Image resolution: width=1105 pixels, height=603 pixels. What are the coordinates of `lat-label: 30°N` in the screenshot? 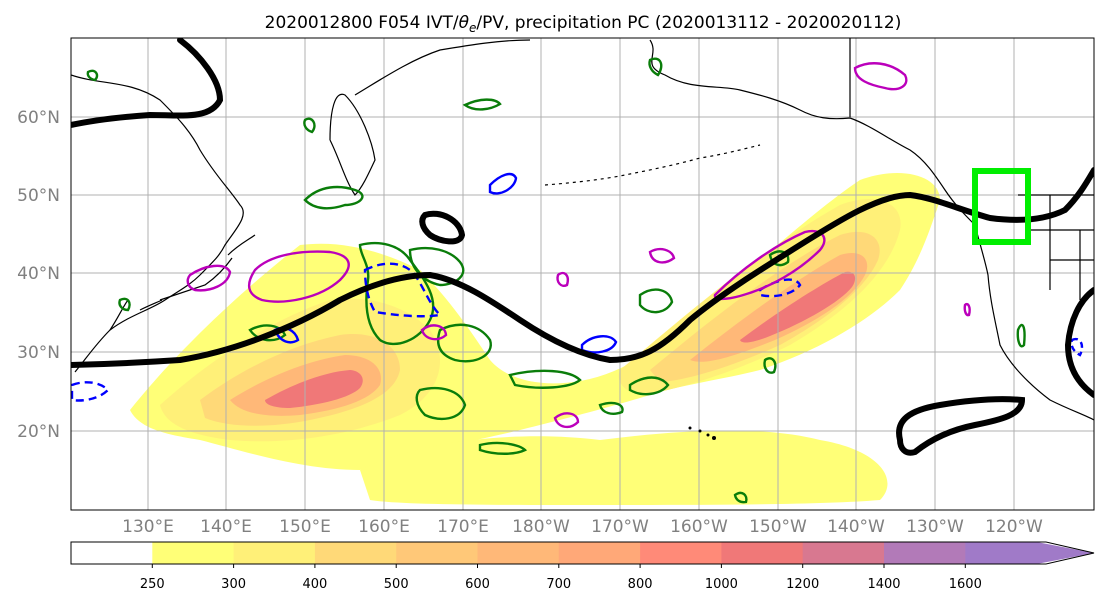 It's located at (38, 353).